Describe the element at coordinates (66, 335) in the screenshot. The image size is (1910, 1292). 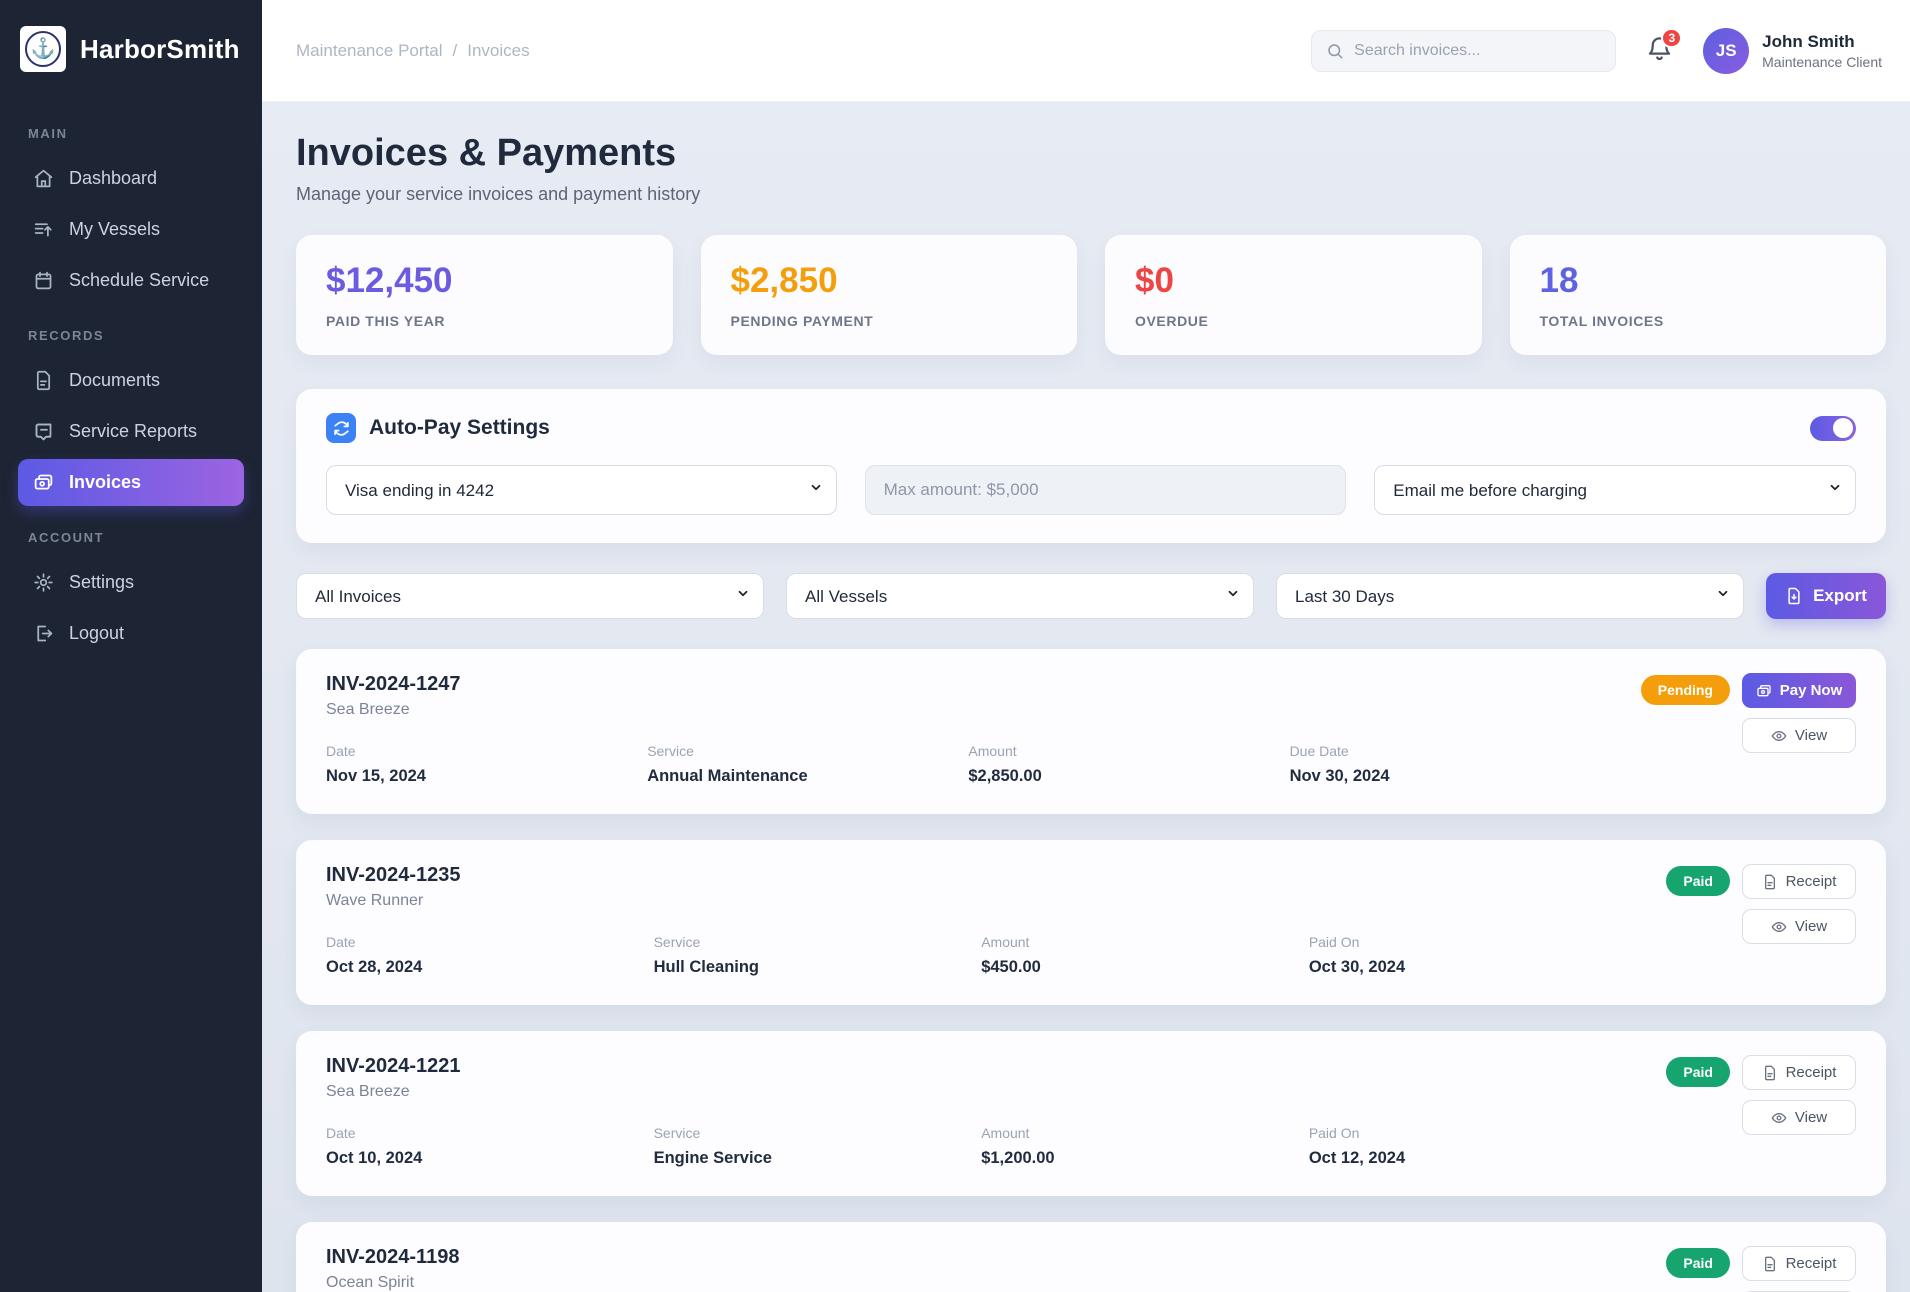
I see `sidebar-section-label: RECORDS` at that location.